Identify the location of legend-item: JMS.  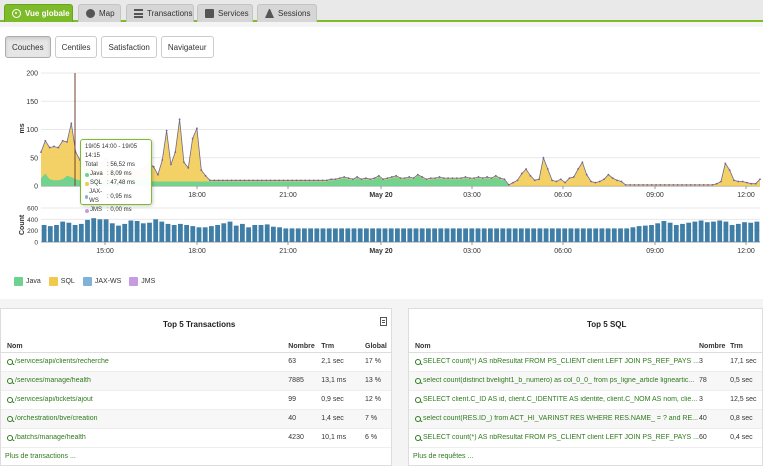
(142, 281).